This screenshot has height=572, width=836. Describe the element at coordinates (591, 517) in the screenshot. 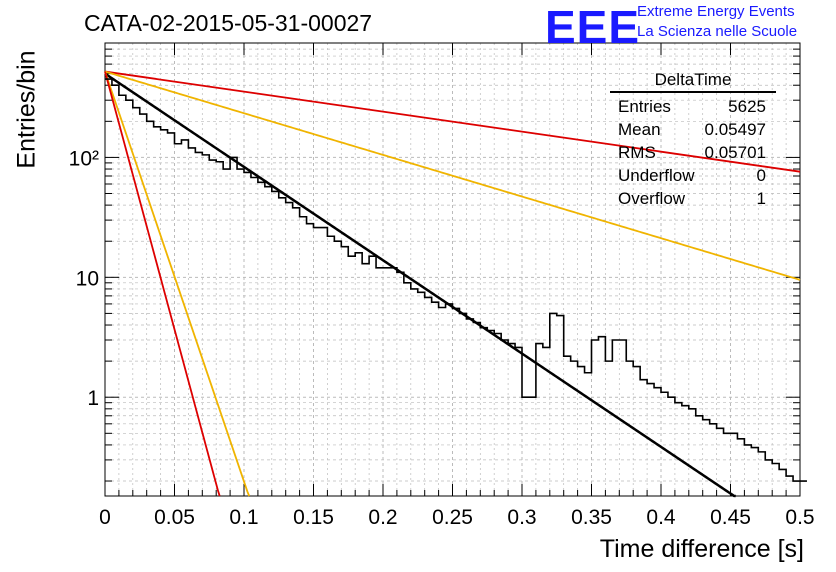

I see `x-tick-label: 0.35` at that location.